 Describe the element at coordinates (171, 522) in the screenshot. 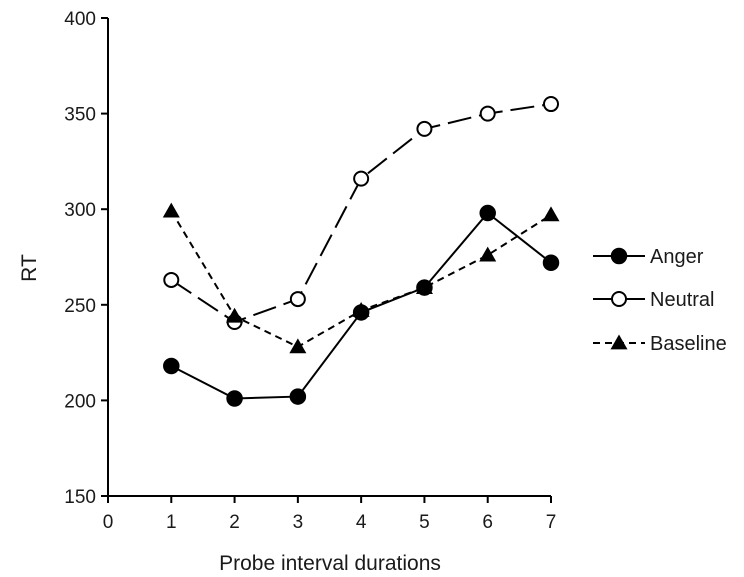

I see `x-tick-label: 1` at that location.